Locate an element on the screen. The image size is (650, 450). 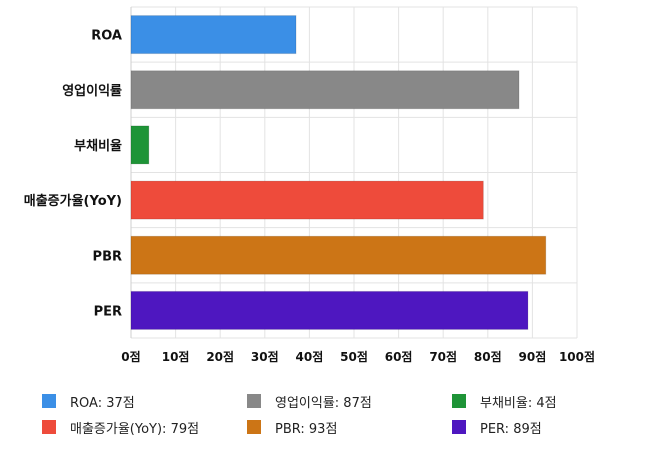
legend-item-2: 부채비율: 4점 is located at coordinates (547, 401).